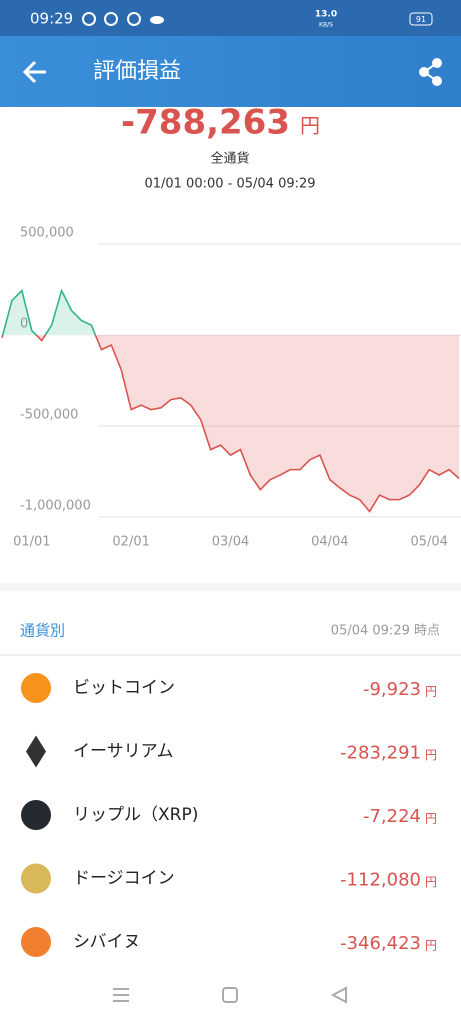 The height and width of the screenshot is (1028, 461). I want to click on currency-value: -346,423, so click(380, 943).